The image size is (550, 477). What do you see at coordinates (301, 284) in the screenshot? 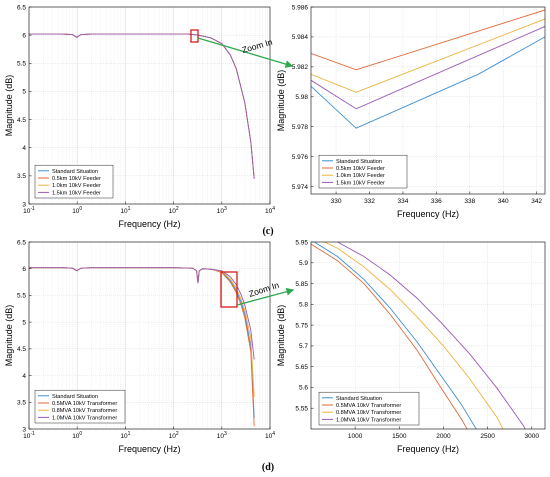
I see `y-tick-label: 5.85` at bounding box center [301, 284].